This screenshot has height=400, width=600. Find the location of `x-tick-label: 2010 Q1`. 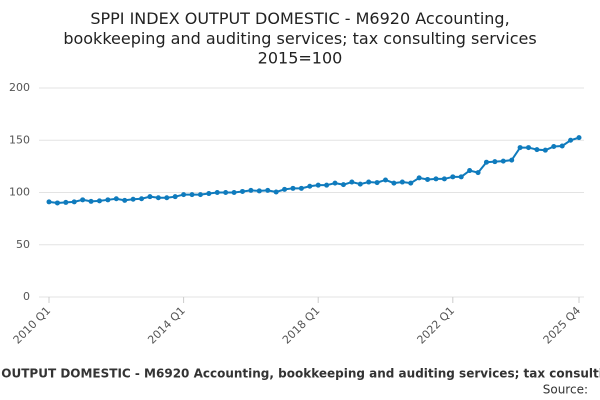

x-tick-label: 2010 Q1 is located at coordinates (32, 325).